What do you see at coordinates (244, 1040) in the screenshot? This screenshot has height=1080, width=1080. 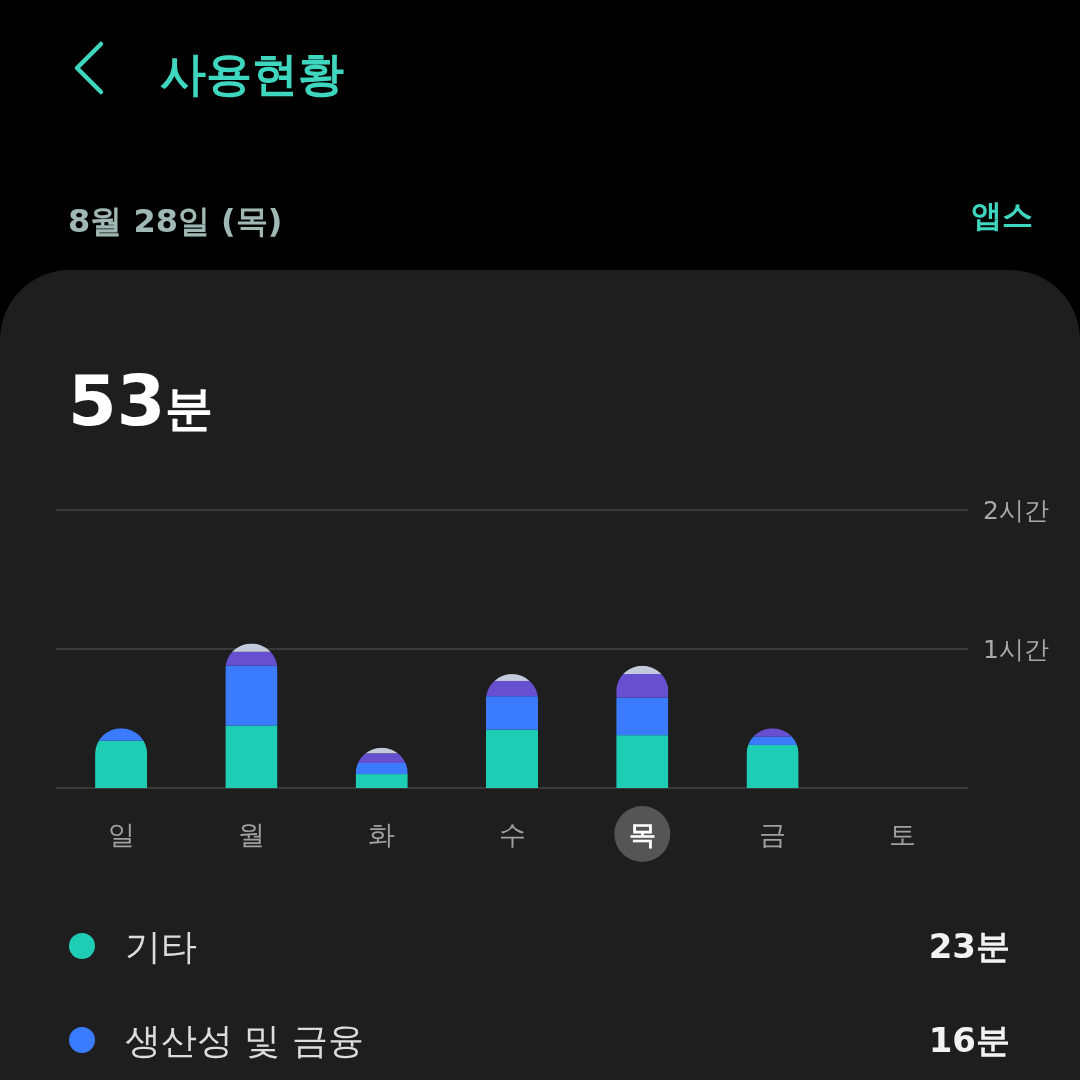 I see `legend-label: 생산성 및 금융` at bounding box center [244, 1040].